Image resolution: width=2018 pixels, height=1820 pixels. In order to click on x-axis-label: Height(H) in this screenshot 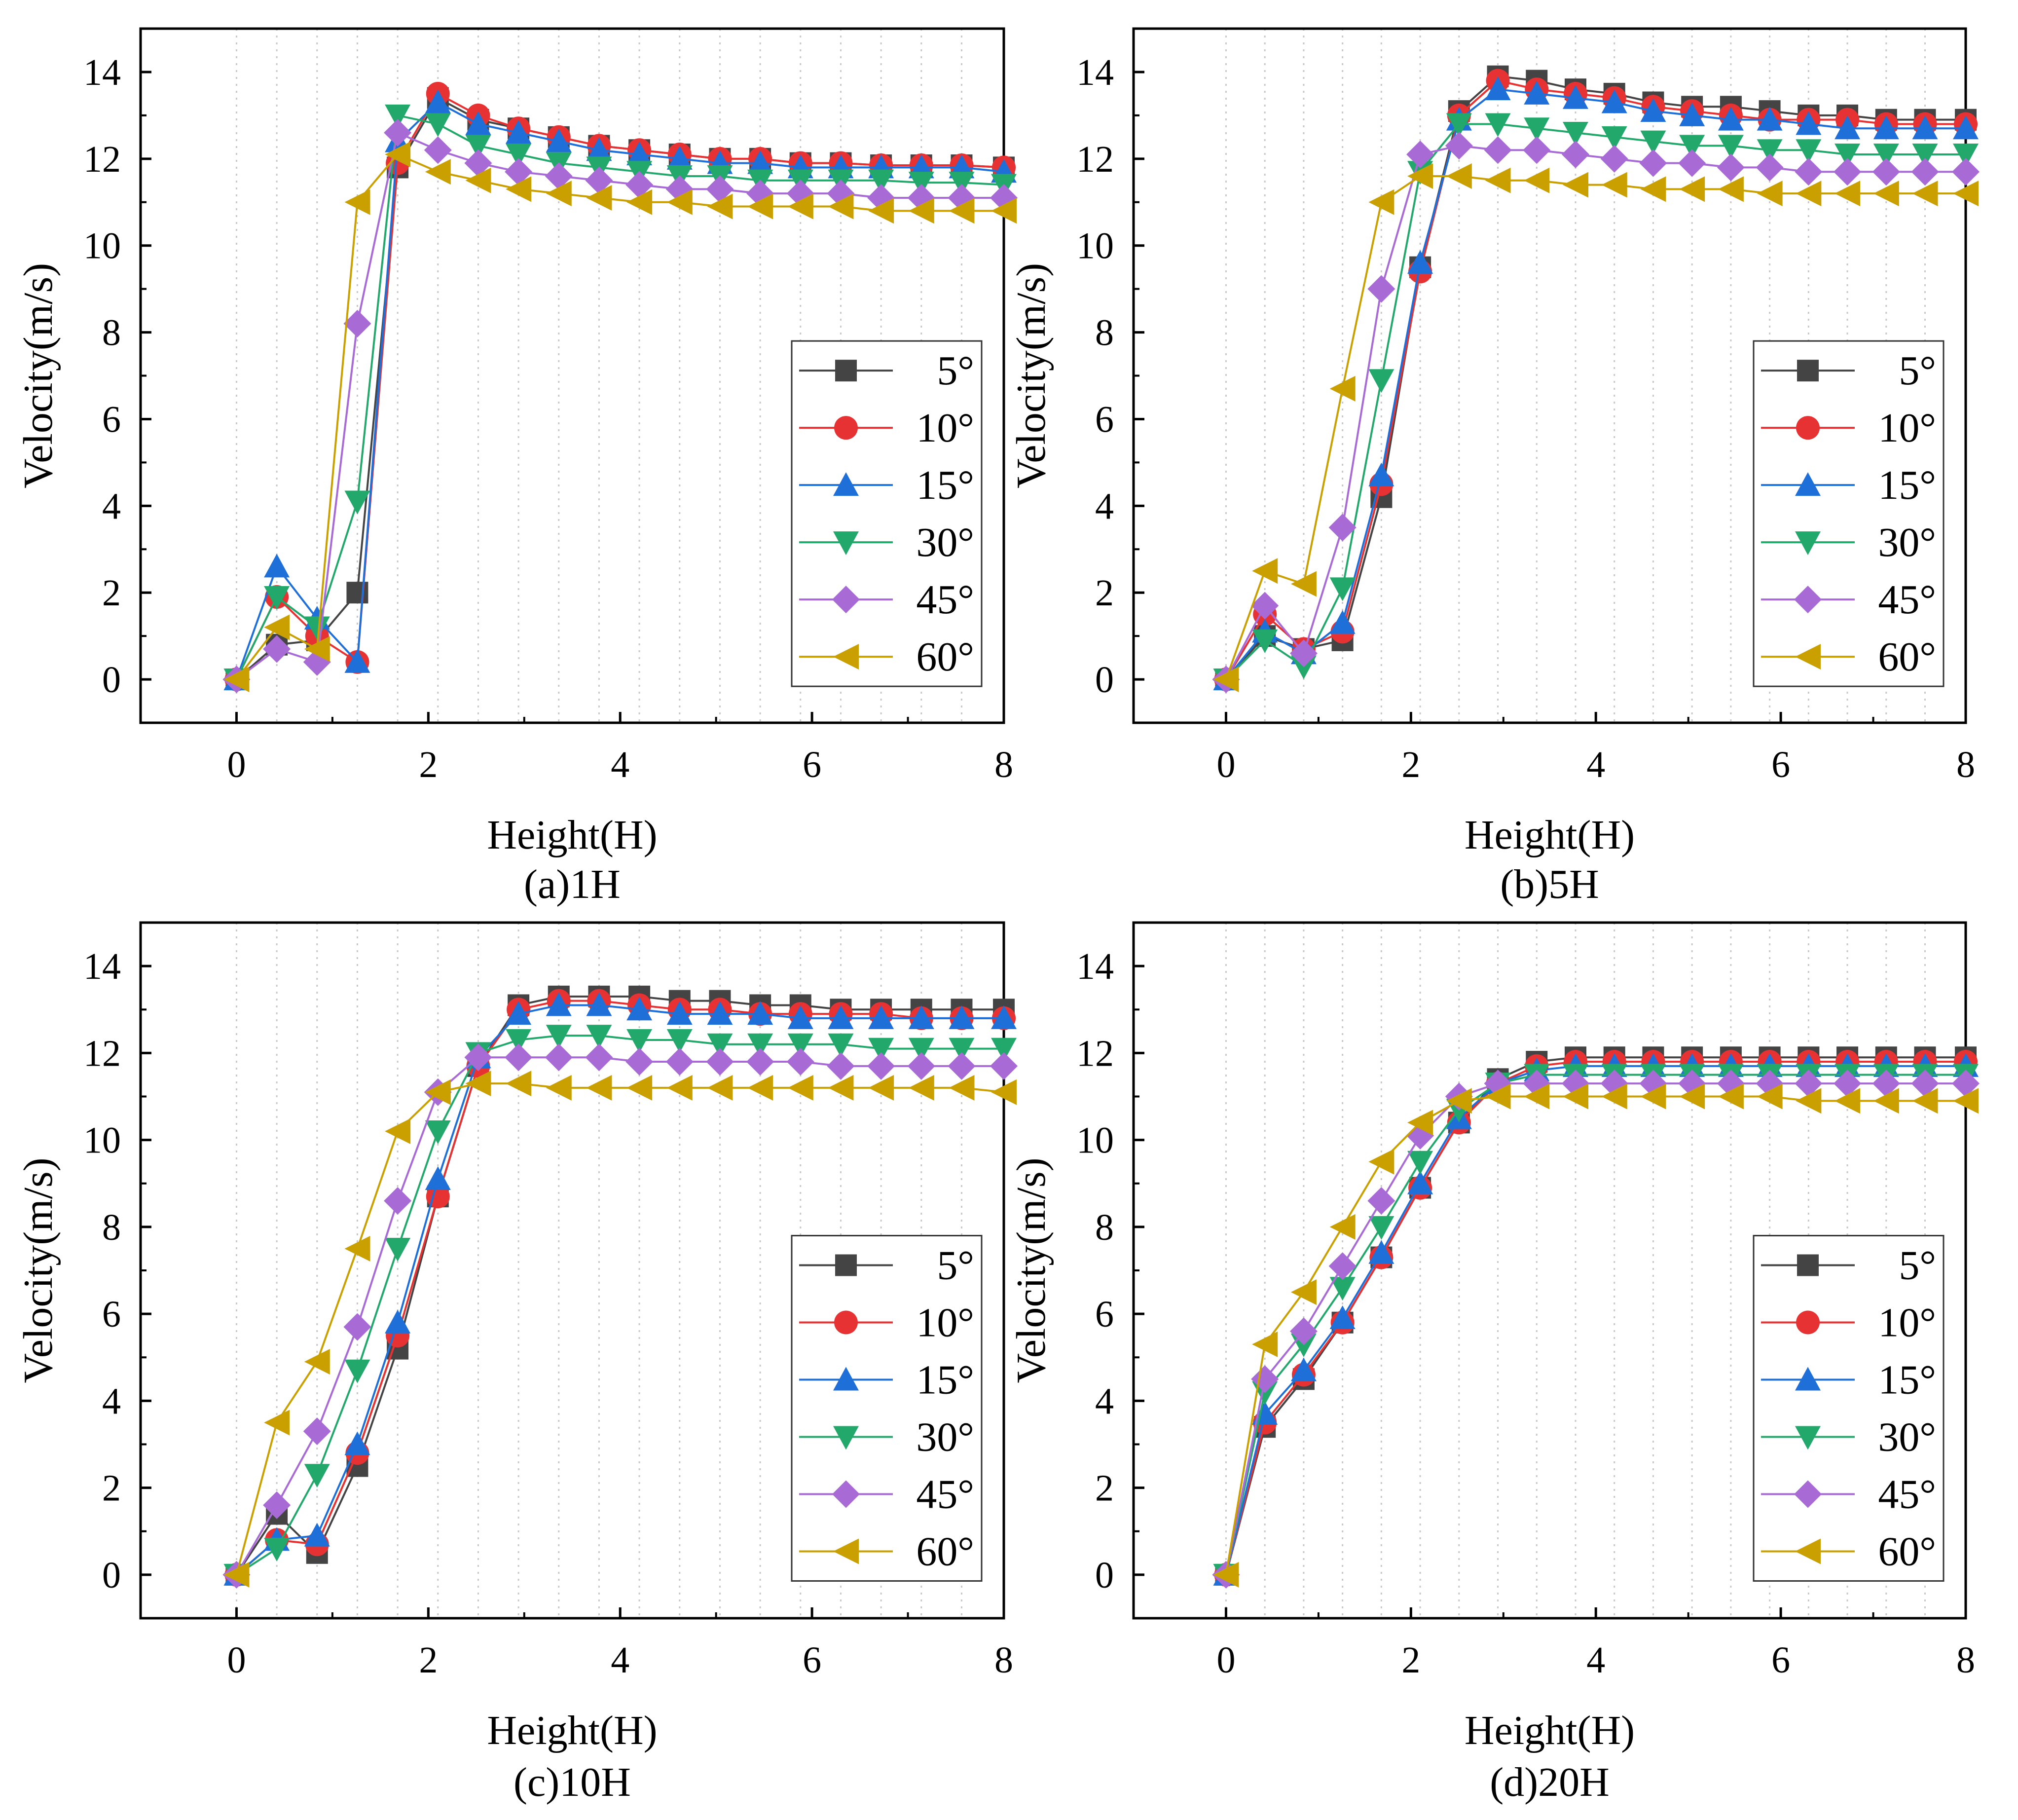, I will do `click(1550, 835)`.